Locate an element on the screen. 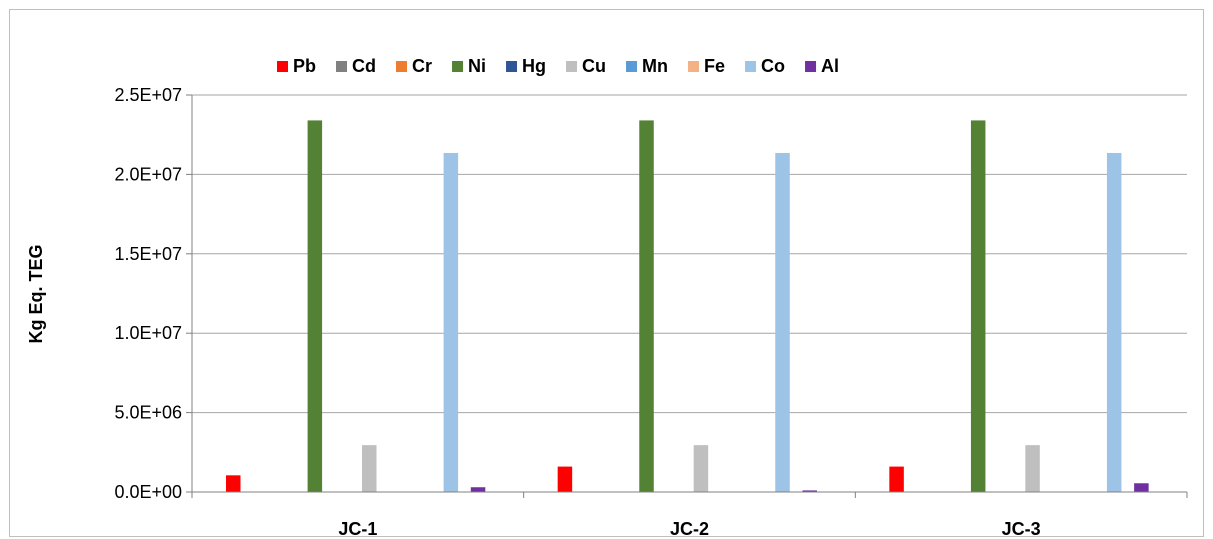  y-tick-label: 1.0E+07 is located at coordinates (148, 333).